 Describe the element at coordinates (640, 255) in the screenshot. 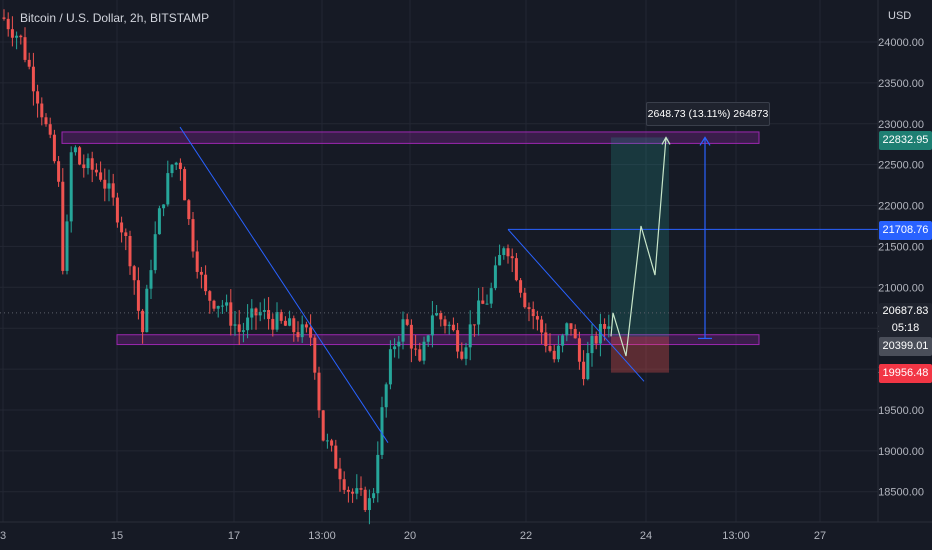

I see `long-position-box` at that location.